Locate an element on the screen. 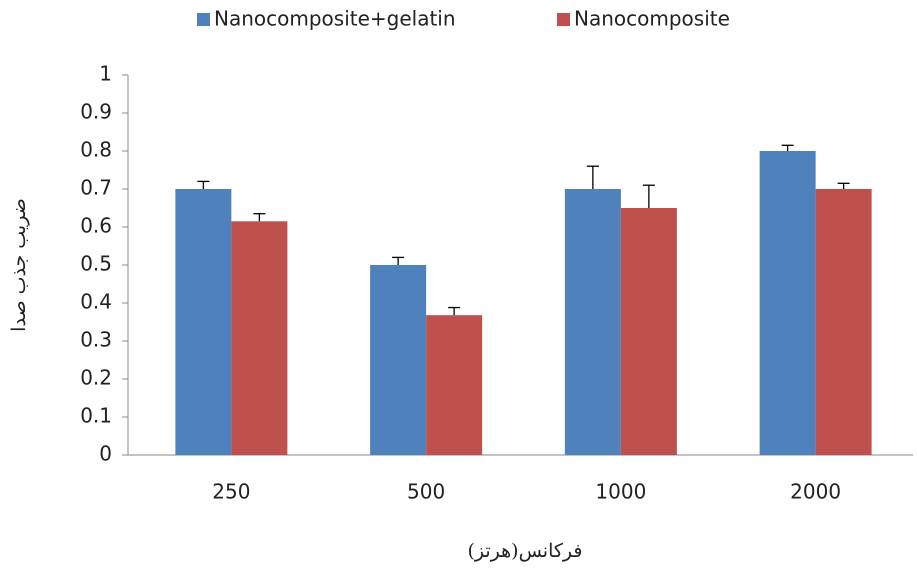  y-tick-label: 0.5 is located at coordinates (96, 264).